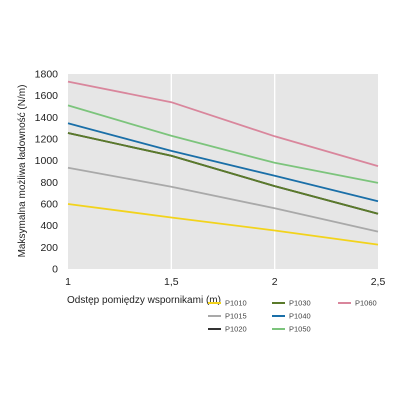  Describe the element at coordinates (47, 140) in the screenshot. I see `y-tick-label: 1200` at that location.